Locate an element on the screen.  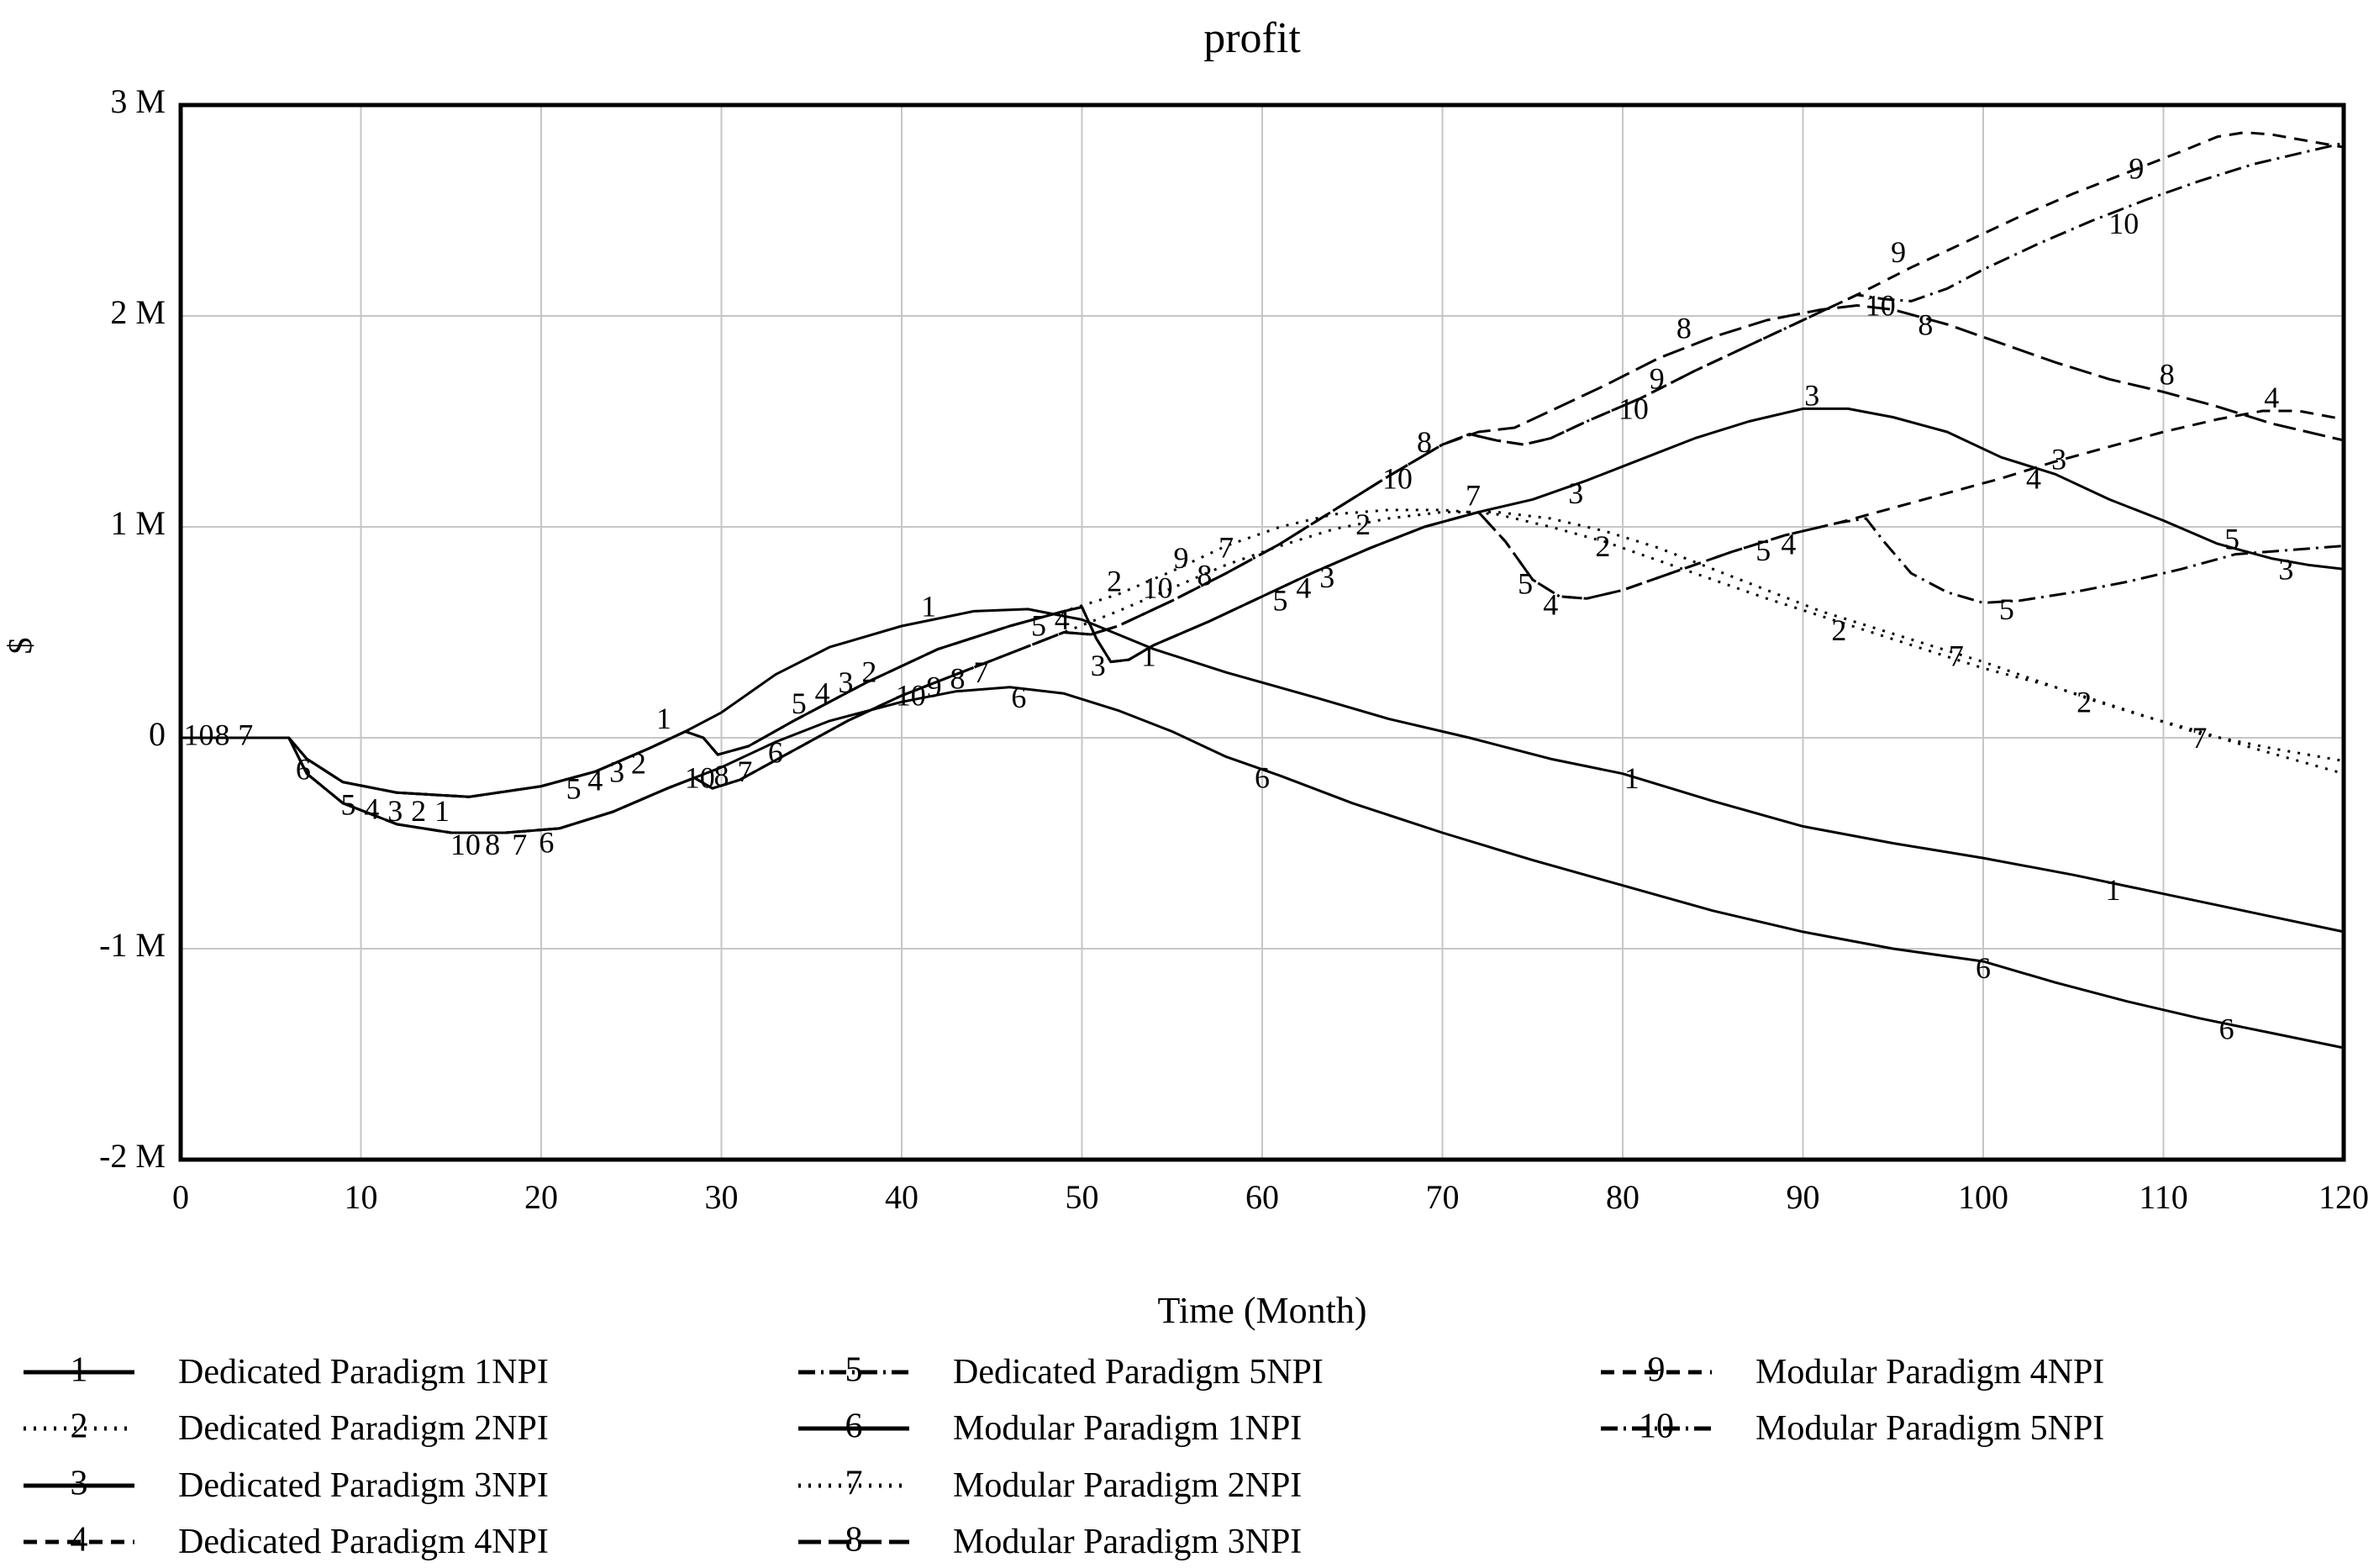
legend-item-1: 1 Dedicated Paradigm 1NPI is located at coordinates (286, 1372).